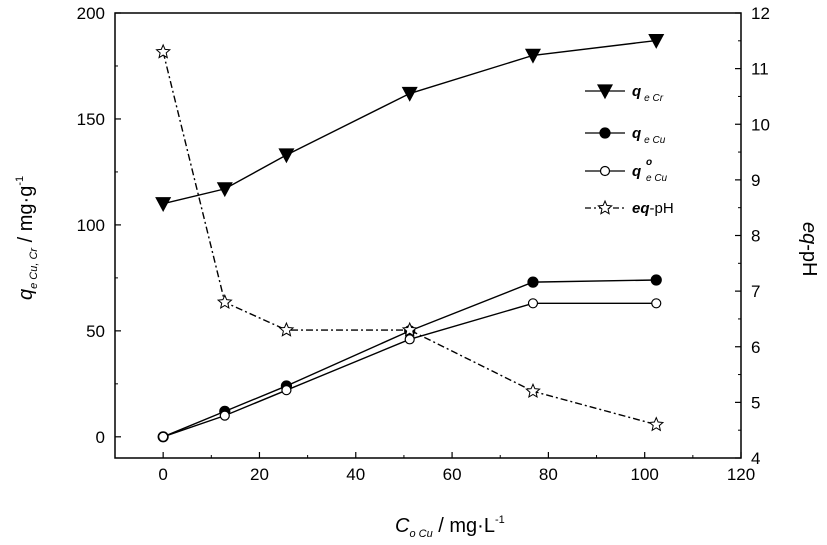 Image resolution: width=827 pixels, height=545 pixels. What do you see at coordinates (27, 238) in the screenshot?
I see `y-axis-left-title: qe Cu, Cr / mg·g-1` at bounding box center [27, 238].